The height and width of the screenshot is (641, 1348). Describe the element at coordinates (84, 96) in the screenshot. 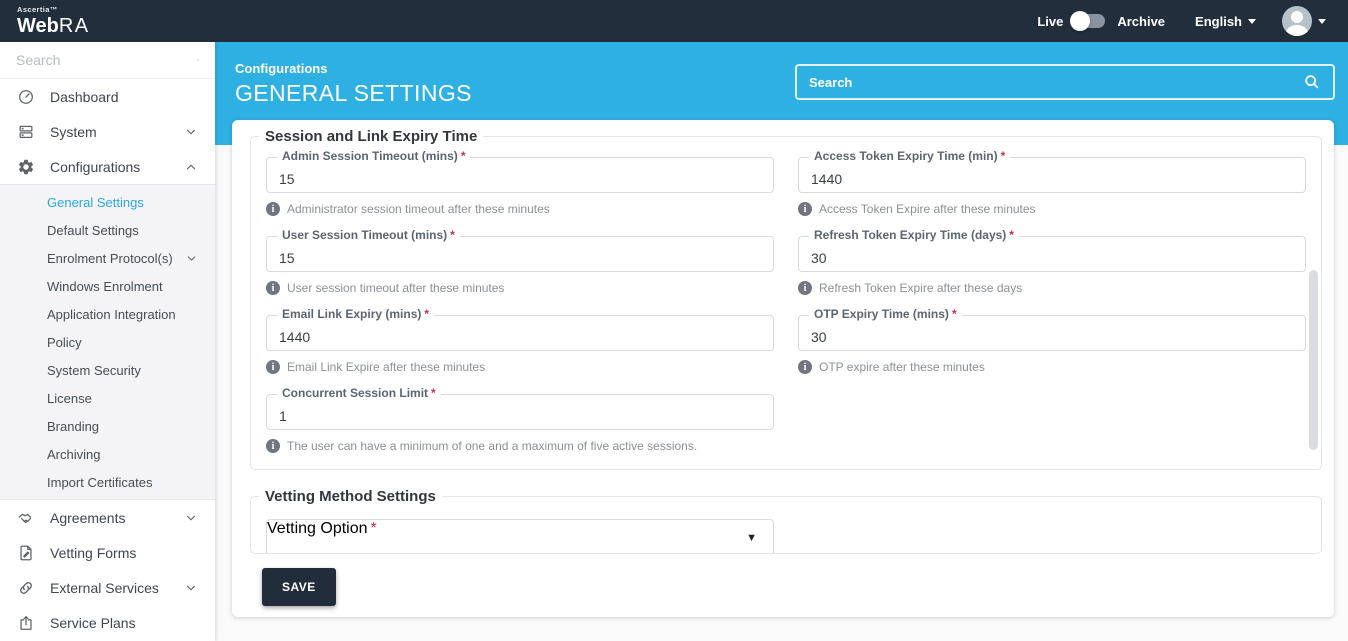

I see `sidebar-item-label: Dashboard` at that location.